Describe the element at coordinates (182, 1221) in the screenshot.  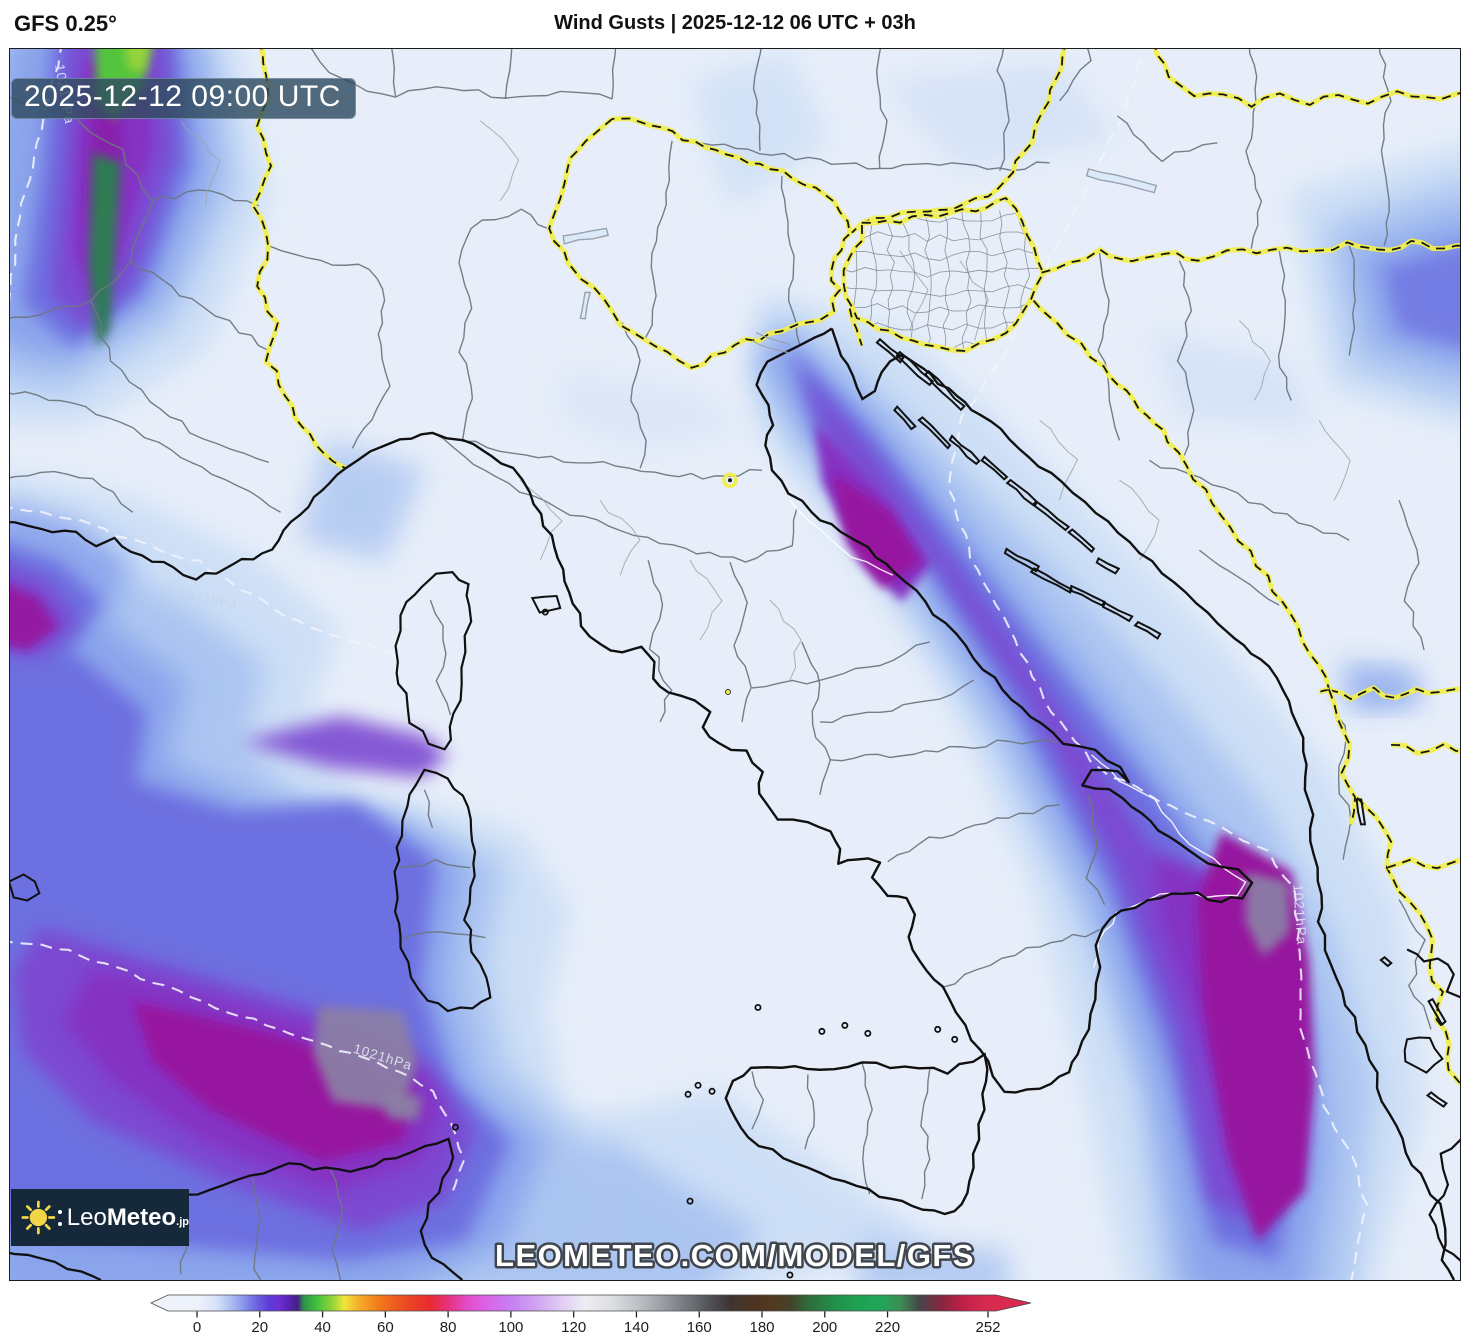
I see `logo-suffix: .jp` at that location.